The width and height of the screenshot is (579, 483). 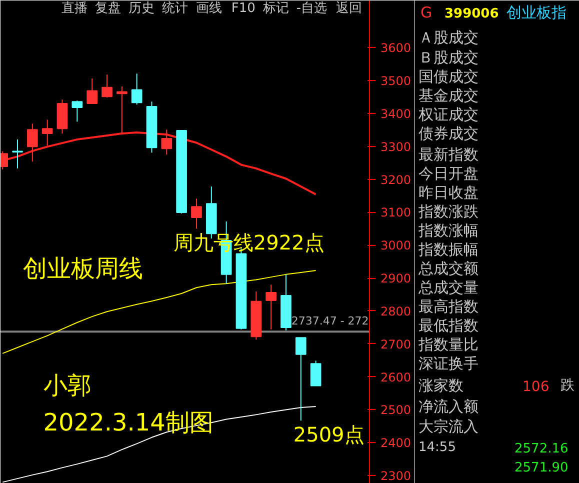 What do you see at coordinates (448, 57) in the screenshot?
I see `text: Ｂ股成交` at bounding box center [448, 57].